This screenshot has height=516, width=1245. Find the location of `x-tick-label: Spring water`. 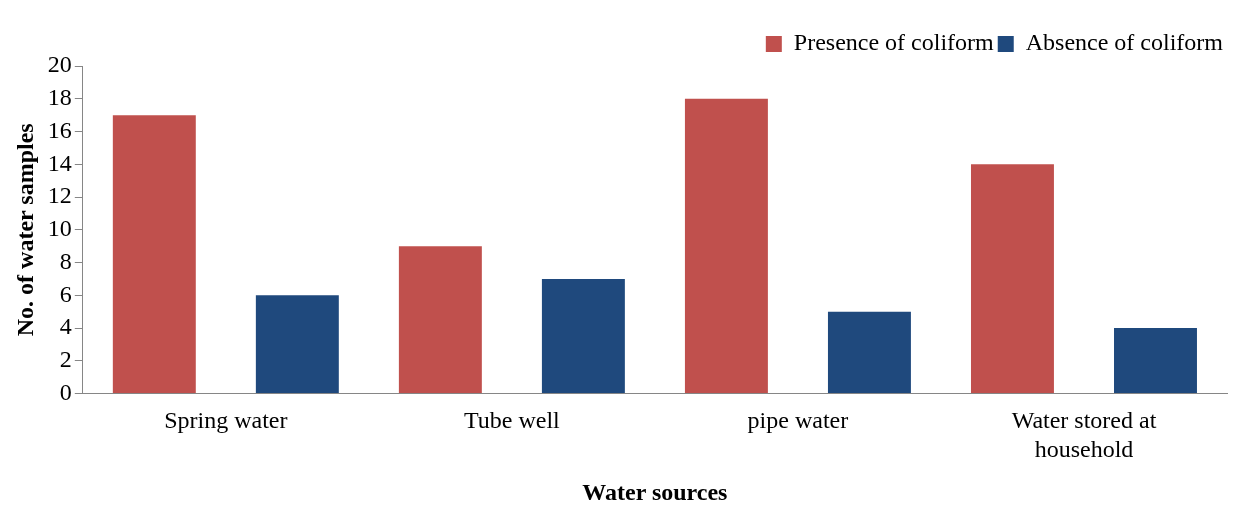

x-tick-label: Spring water is located at coordinates (226, 420).